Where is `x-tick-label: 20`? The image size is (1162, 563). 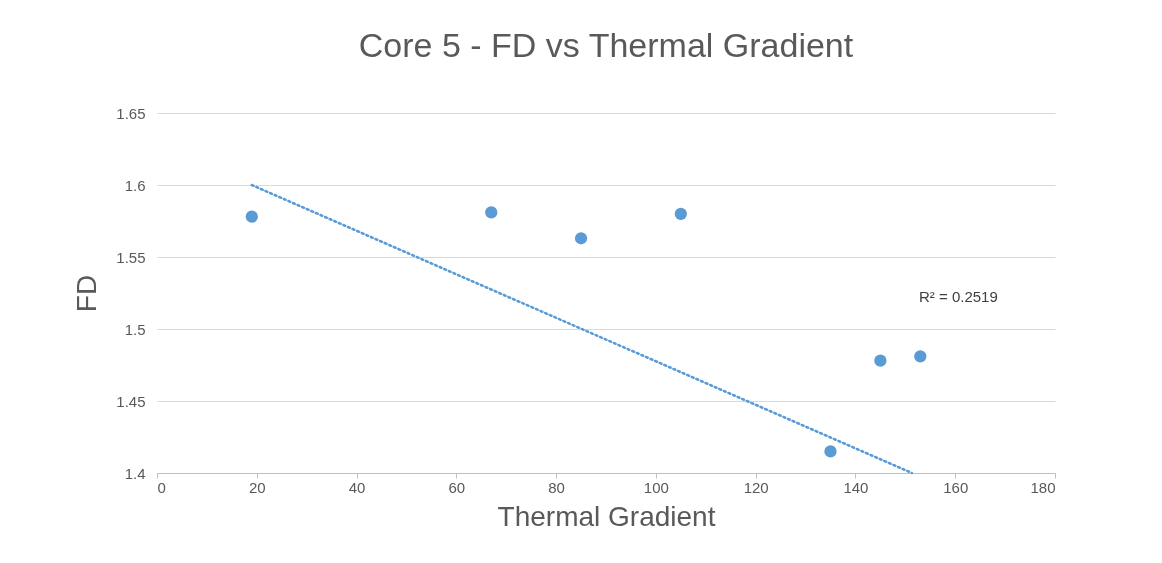 x-tick-label: 20 is located at coordinates (257, 487).